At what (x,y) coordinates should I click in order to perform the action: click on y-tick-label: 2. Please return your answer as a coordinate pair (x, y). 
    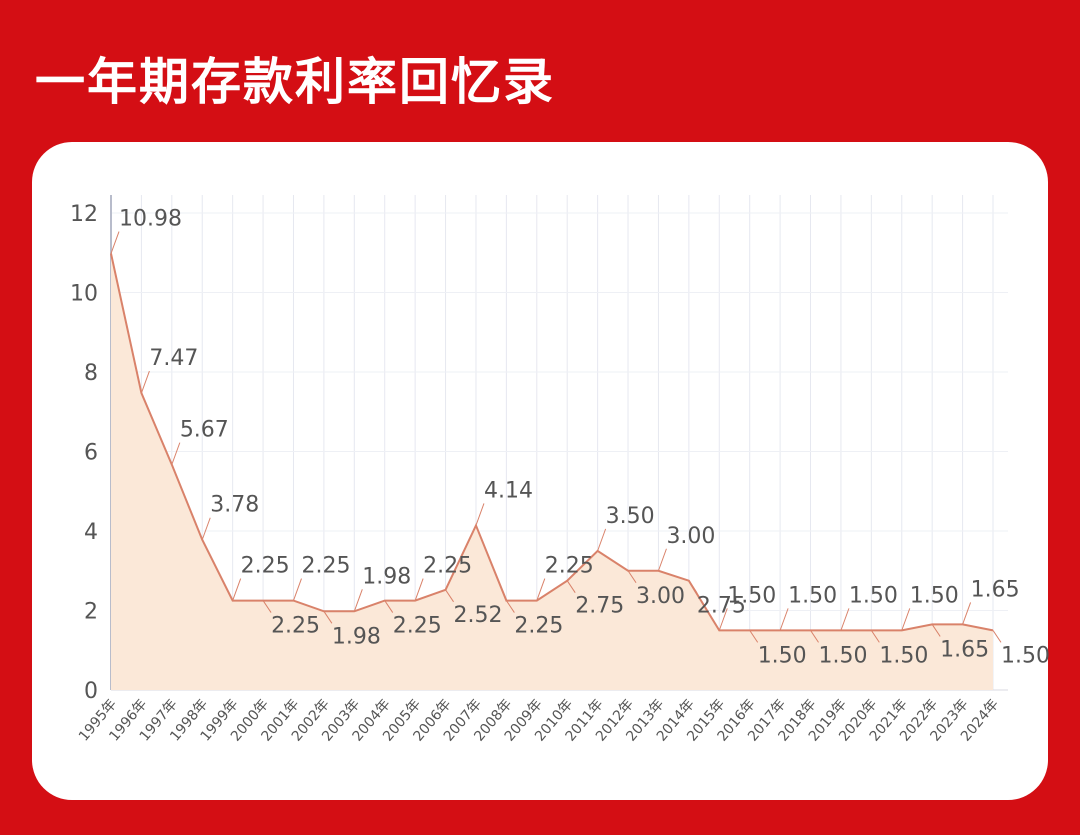
    Looking at the image, I should click on (91, 612).